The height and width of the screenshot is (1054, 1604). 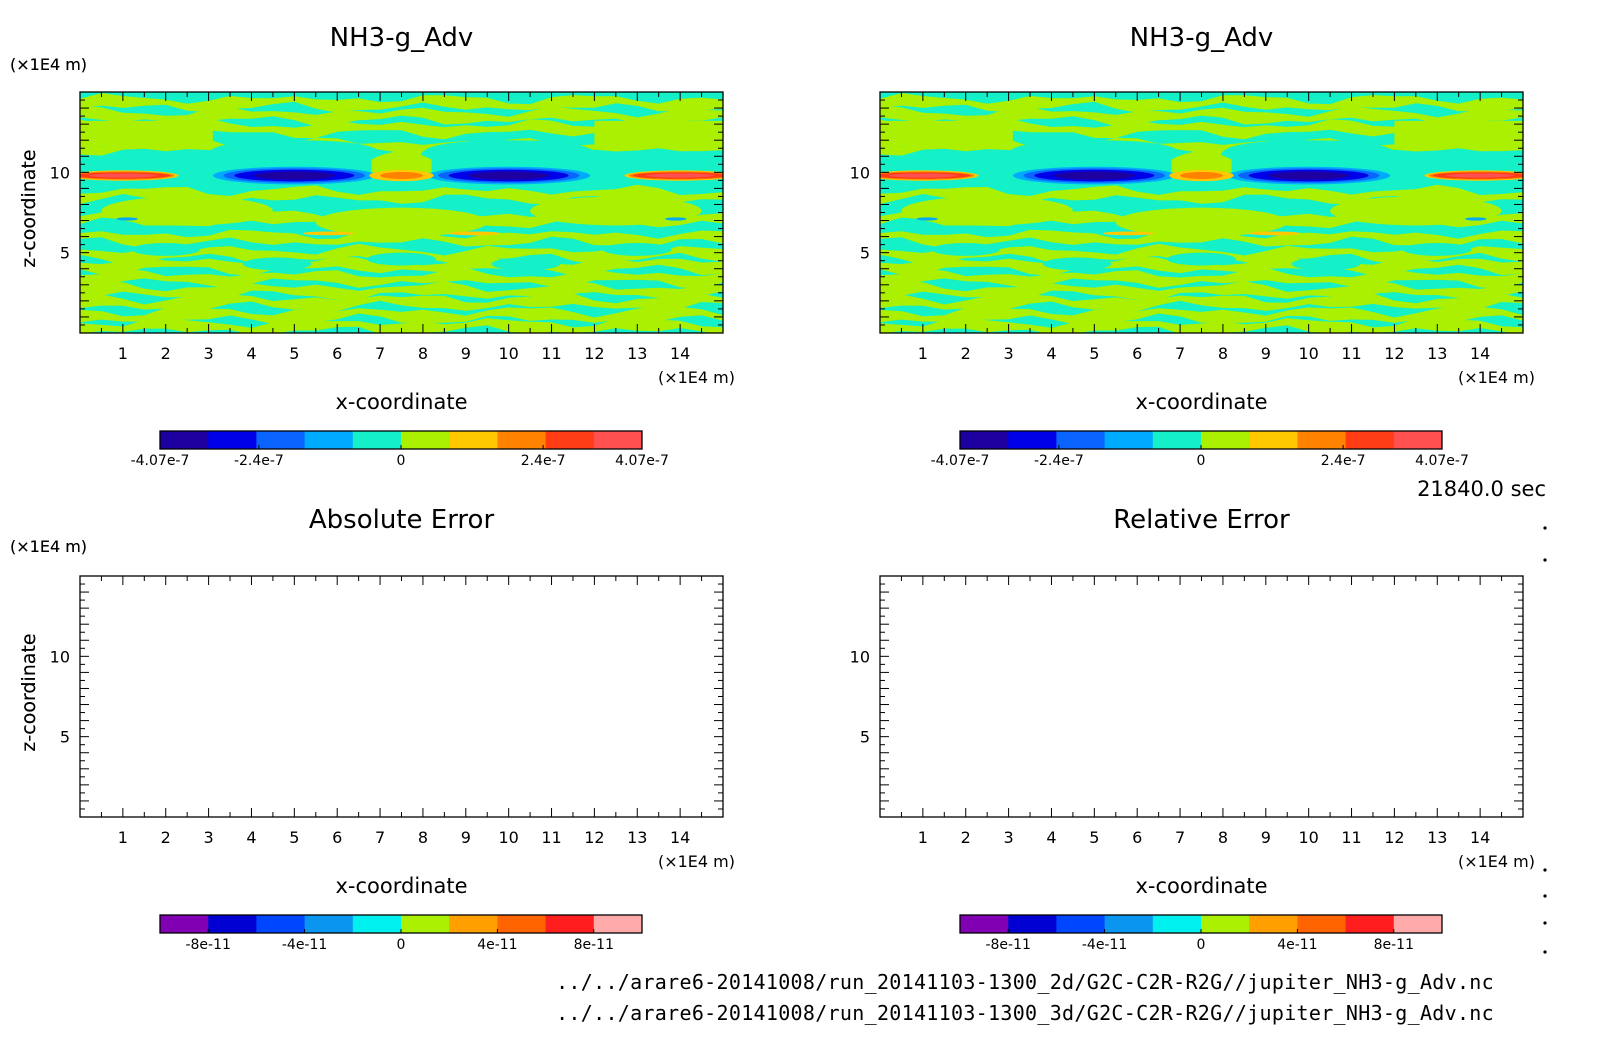 What do you see at coordinates (29, 208) in the screenshot?
I see `y-axis-label: z-coordinate` at bounding box center [29, 208].